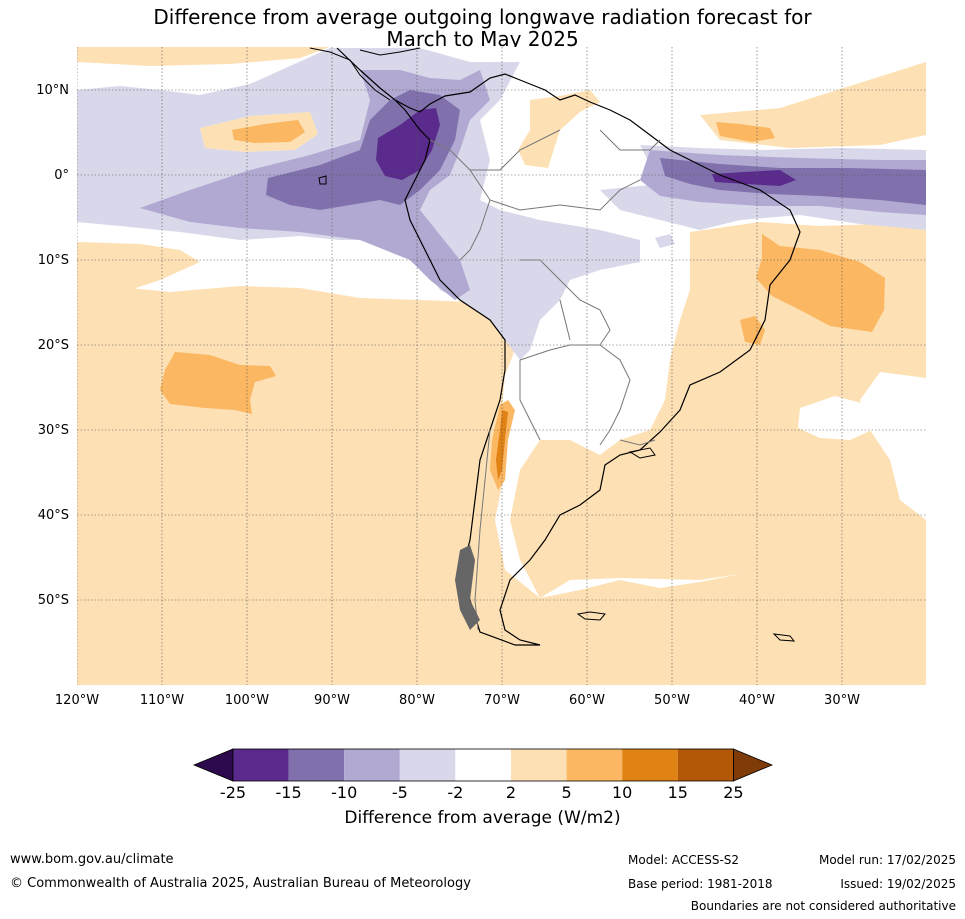 Image resolution: width=965 pixels, height=919 pixels. I want to click on lat-label: 50°S, so click(53, 600).